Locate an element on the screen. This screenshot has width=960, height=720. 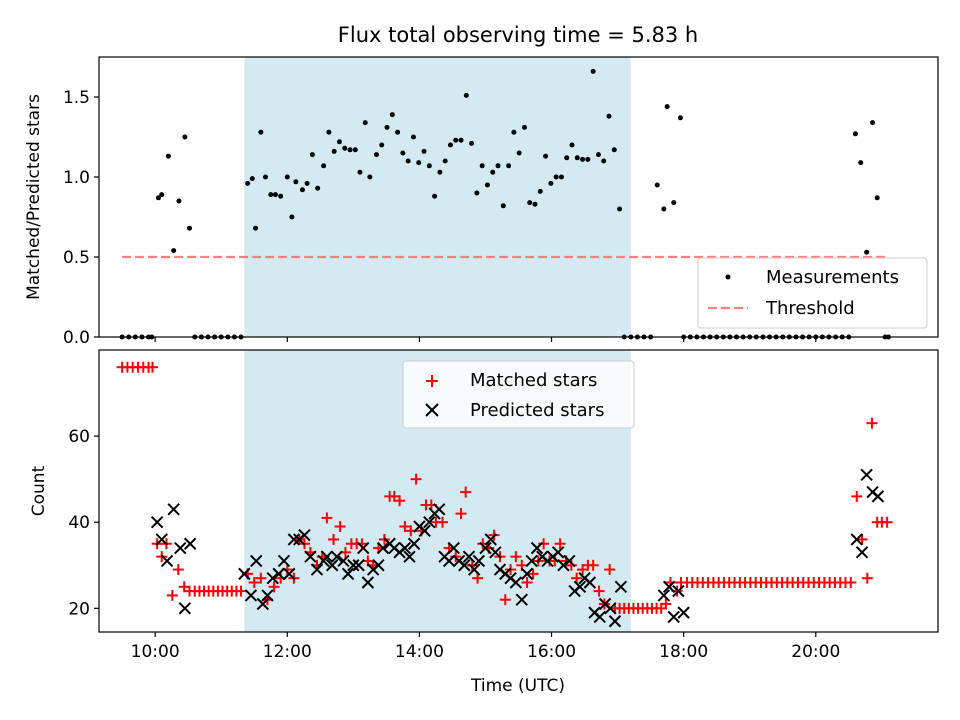
legend-predicted-marker is located at coordinates (432, 410).